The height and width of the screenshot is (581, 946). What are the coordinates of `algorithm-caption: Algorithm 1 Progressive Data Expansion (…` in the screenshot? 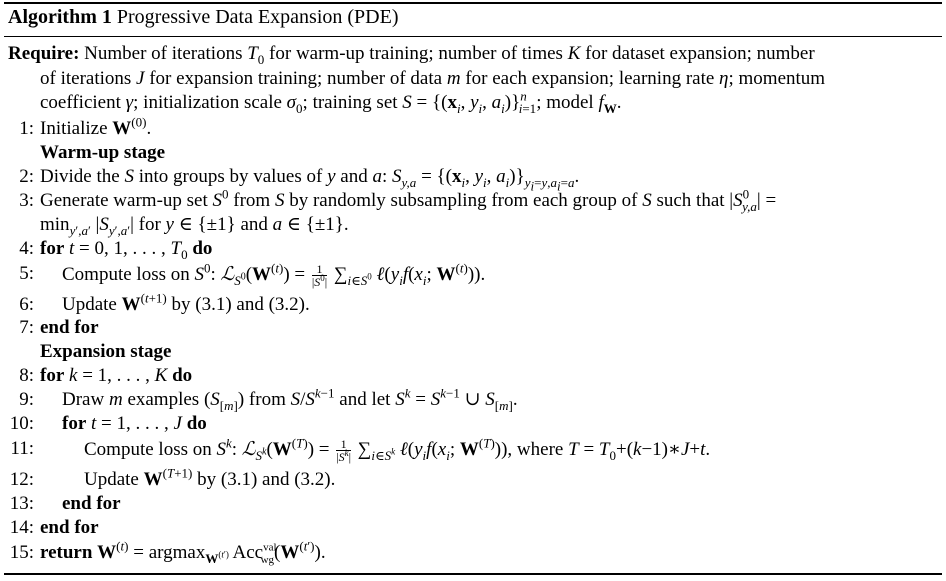 It's located at (203, 17).